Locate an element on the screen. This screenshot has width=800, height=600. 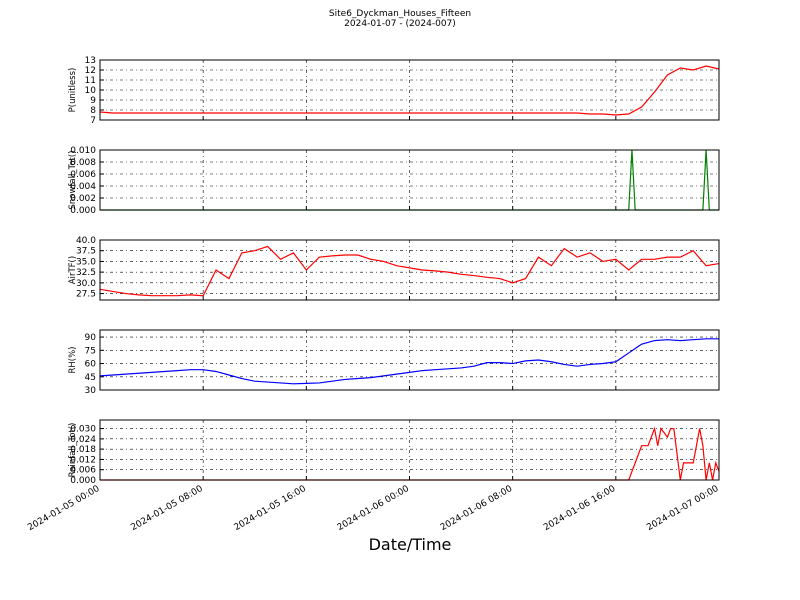
x-tick-label: 2024-01-06 08:00 is located at coordinates (476, 508).